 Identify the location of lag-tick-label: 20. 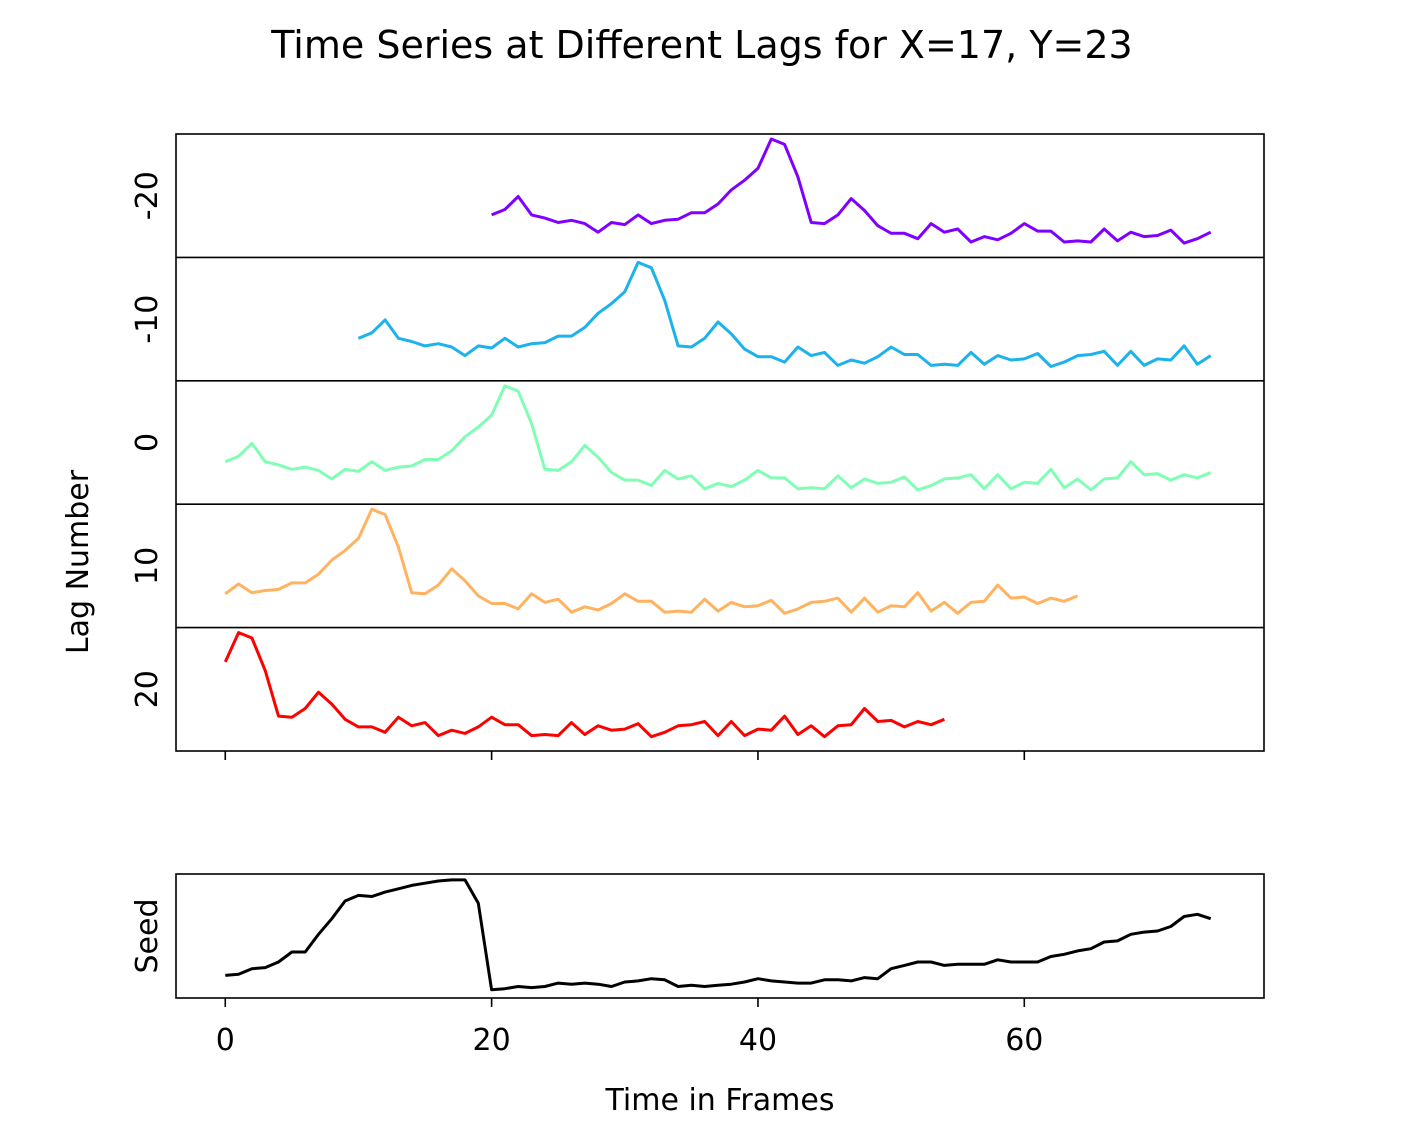
(147, 689).